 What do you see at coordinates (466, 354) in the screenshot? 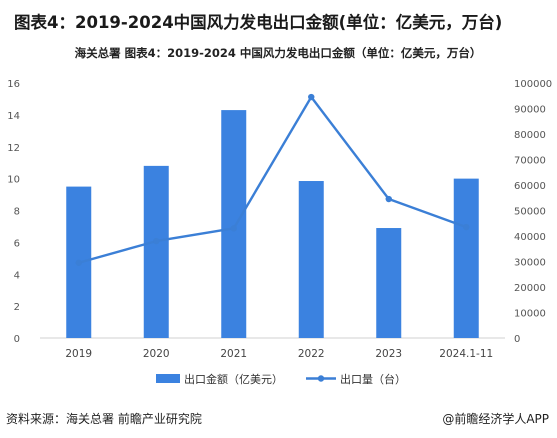
I see `x-tick-label: 2024.1-11` at bounding box center [466, 354].